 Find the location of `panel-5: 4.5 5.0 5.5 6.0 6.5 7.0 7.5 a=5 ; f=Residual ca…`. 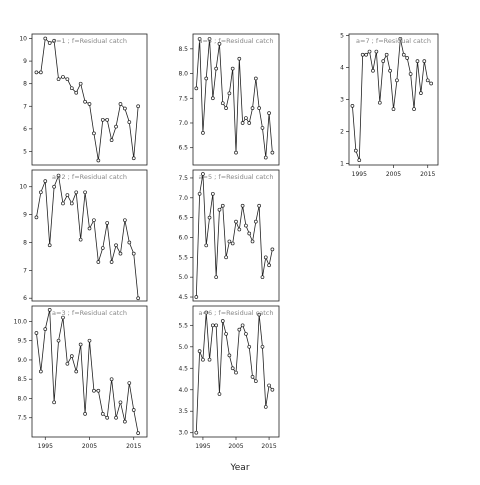

panel-5: 4.5 5.0 5.5 6.0 6.5 7.0 7.5 a=5 ; f=Residual ca… is located at coordinates (229, 235).